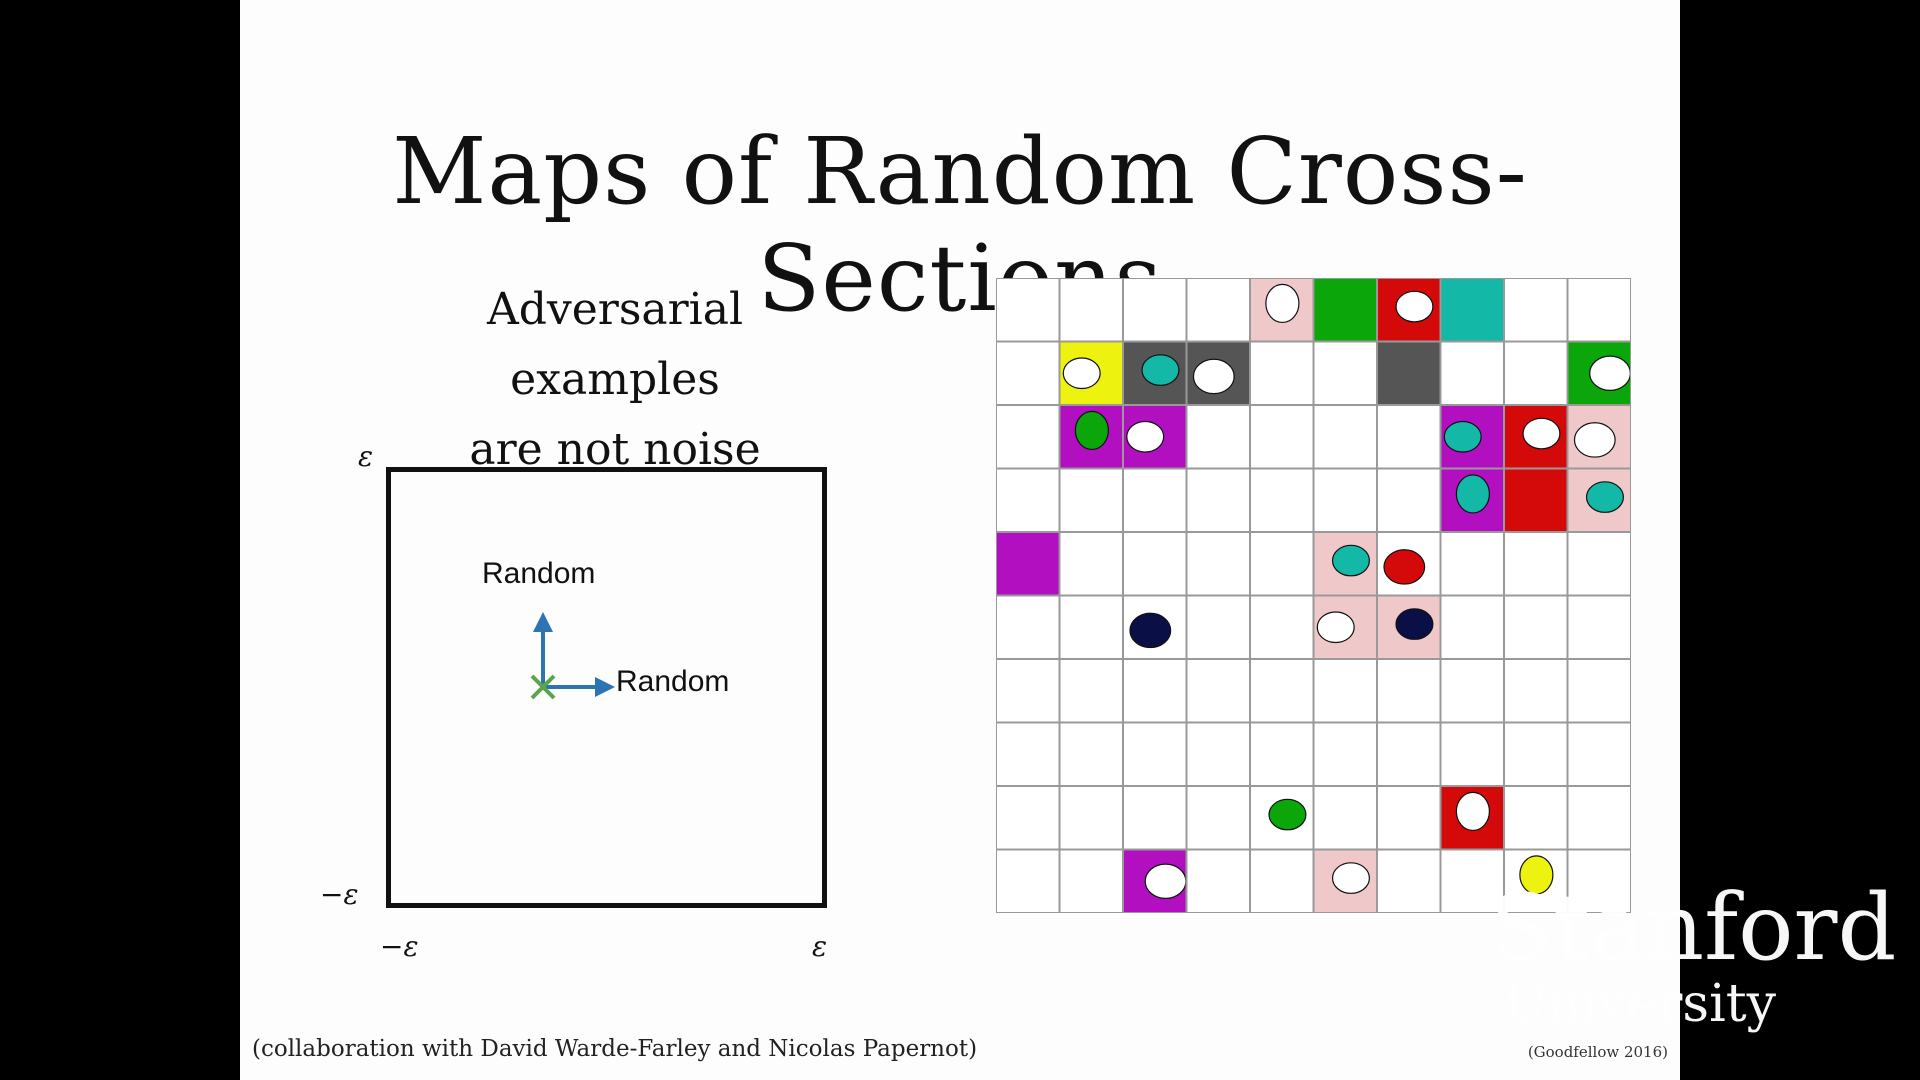 The height and width of the screenshot is (1080, 1920). What do you see at coordinates (543, 687) in the screenshot?
I see `origin-mark-b` at bounding box center [543, 687].